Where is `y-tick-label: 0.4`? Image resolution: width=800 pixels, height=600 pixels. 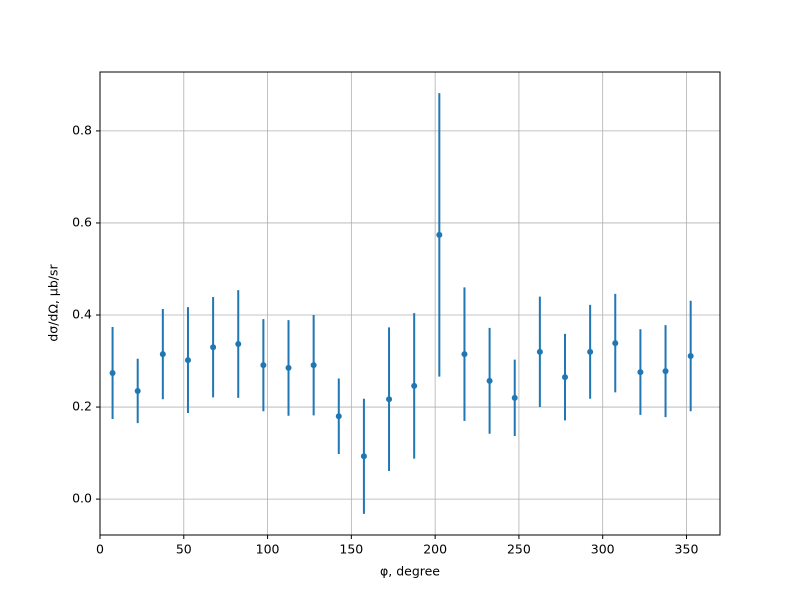 y-tick-label: 0.4 is located at coordinates (82, 314).